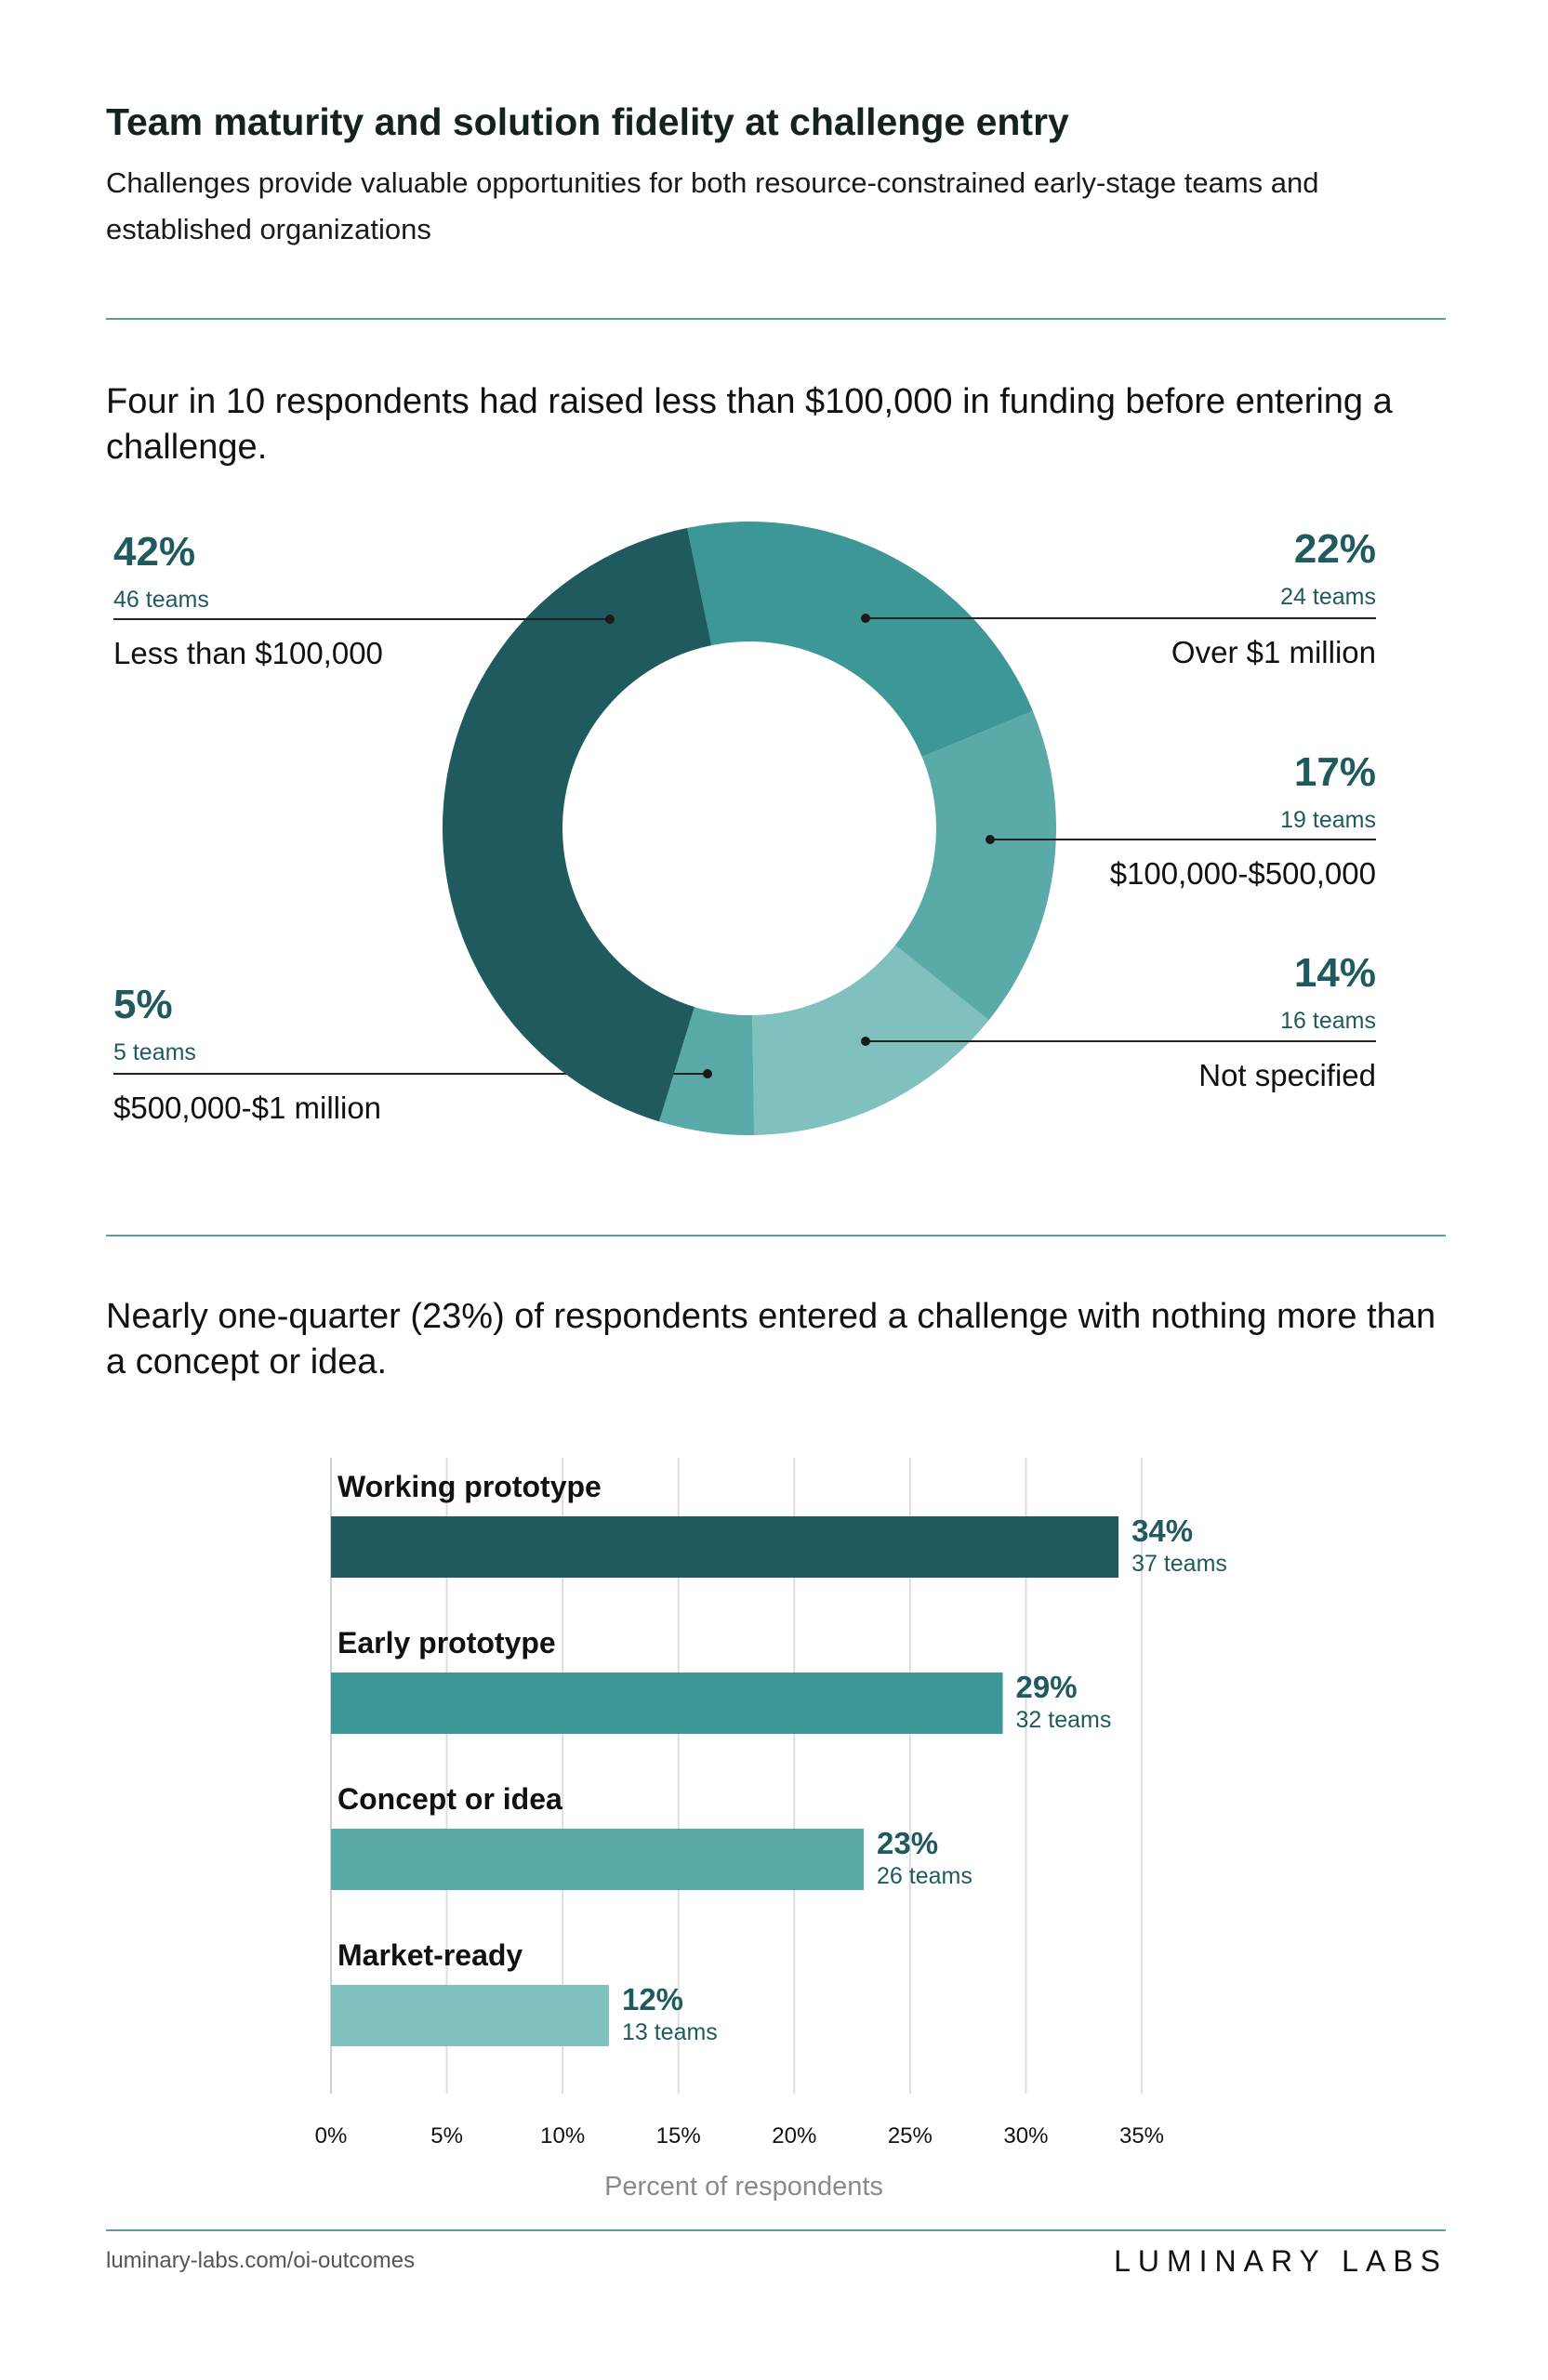  Describe the element at coordinates (1046, 1687) in the screenshot. I see `bar-value-label: 29%` at that location.